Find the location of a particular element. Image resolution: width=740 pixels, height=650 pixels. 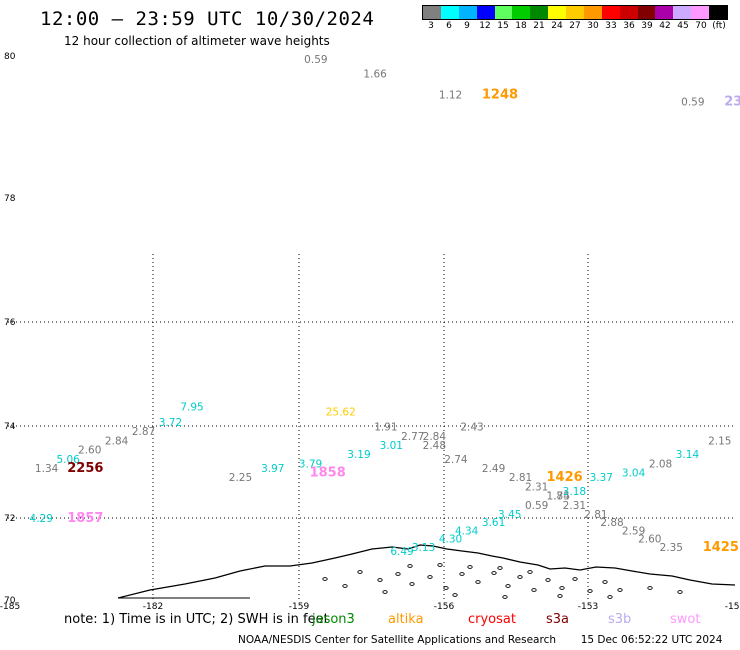

wave-height-value: 3.14 is located at coordinates (688, 455).